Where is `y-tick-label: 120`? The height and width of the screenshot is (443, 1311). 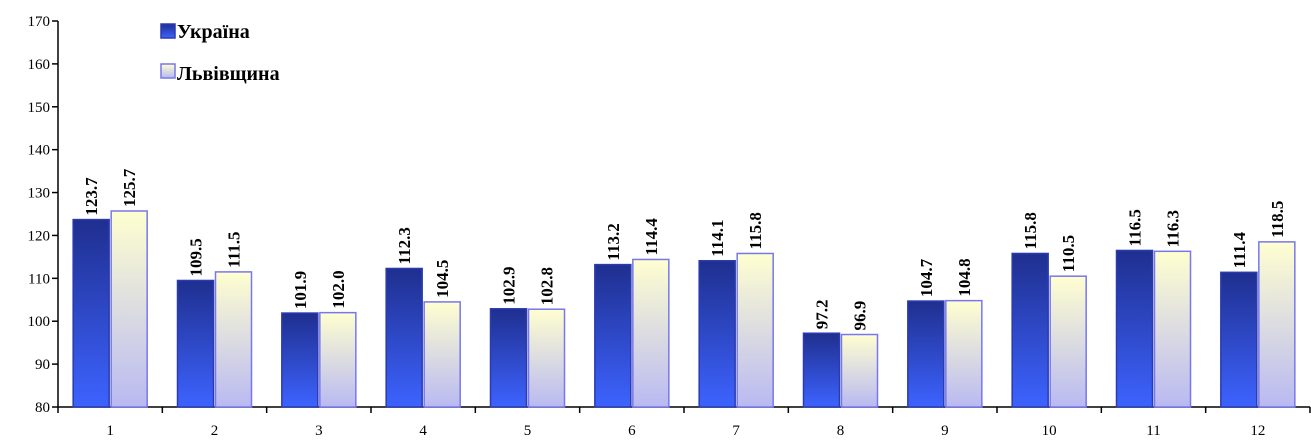 y-tick-label: 120 is located at coordinates (39, 236).